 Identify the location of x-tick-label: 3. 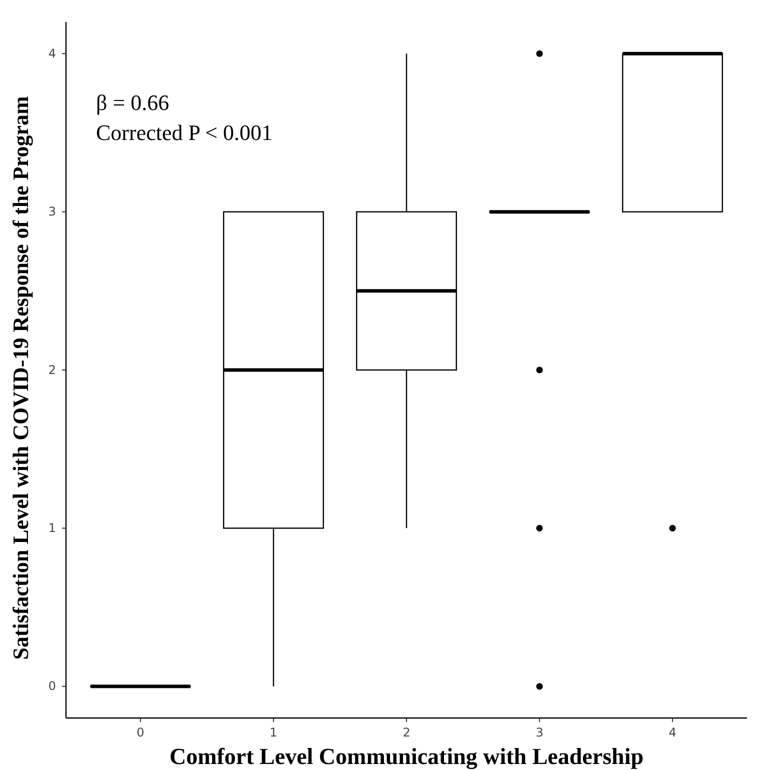
(540, 733).